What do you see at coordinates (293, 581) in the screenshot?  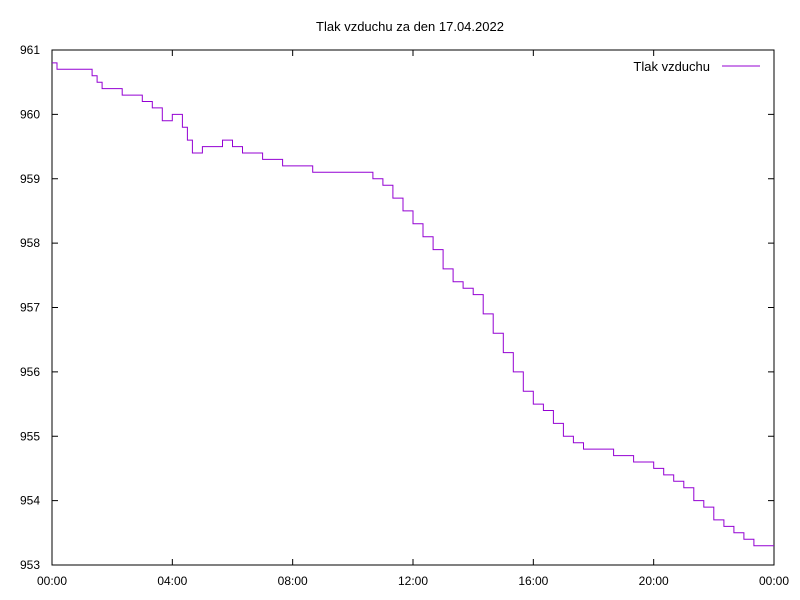 I see `x-tick-label: 08:00` at bounding box center [293, 581].